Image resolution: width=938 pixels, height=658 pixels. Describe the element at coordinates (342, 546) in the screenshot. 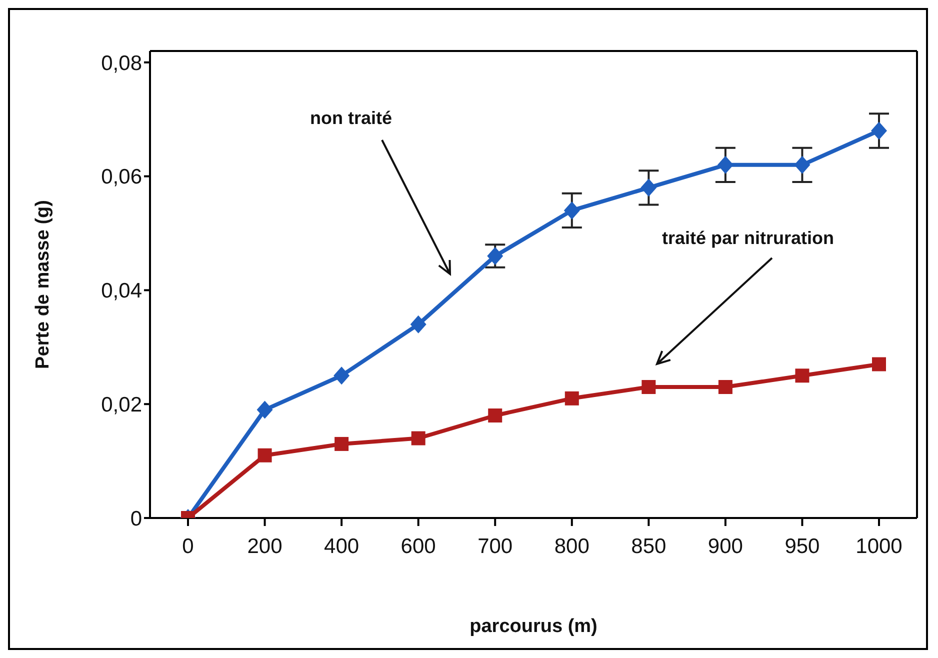

I see `x-tick-label: 400` at that location.